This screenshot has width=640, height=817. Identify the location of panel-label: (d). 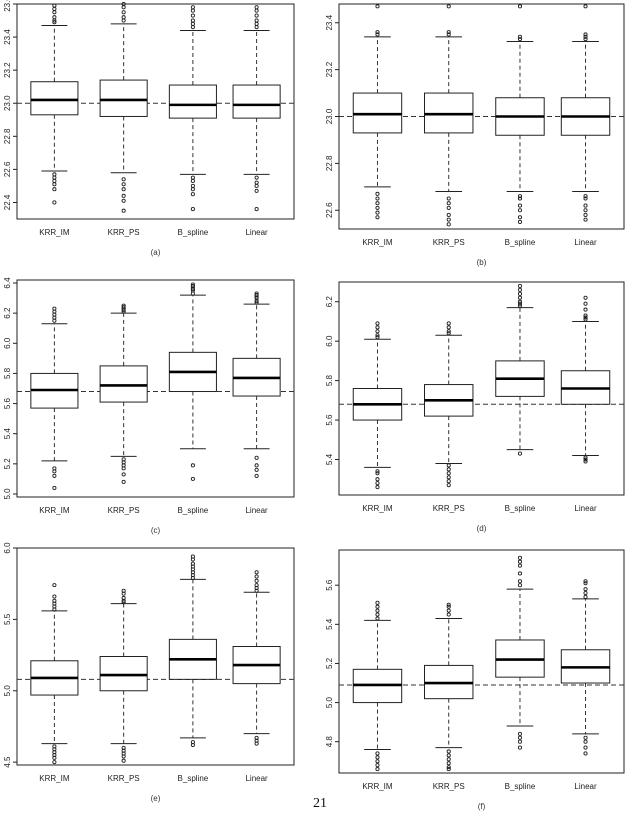
(482, 528).